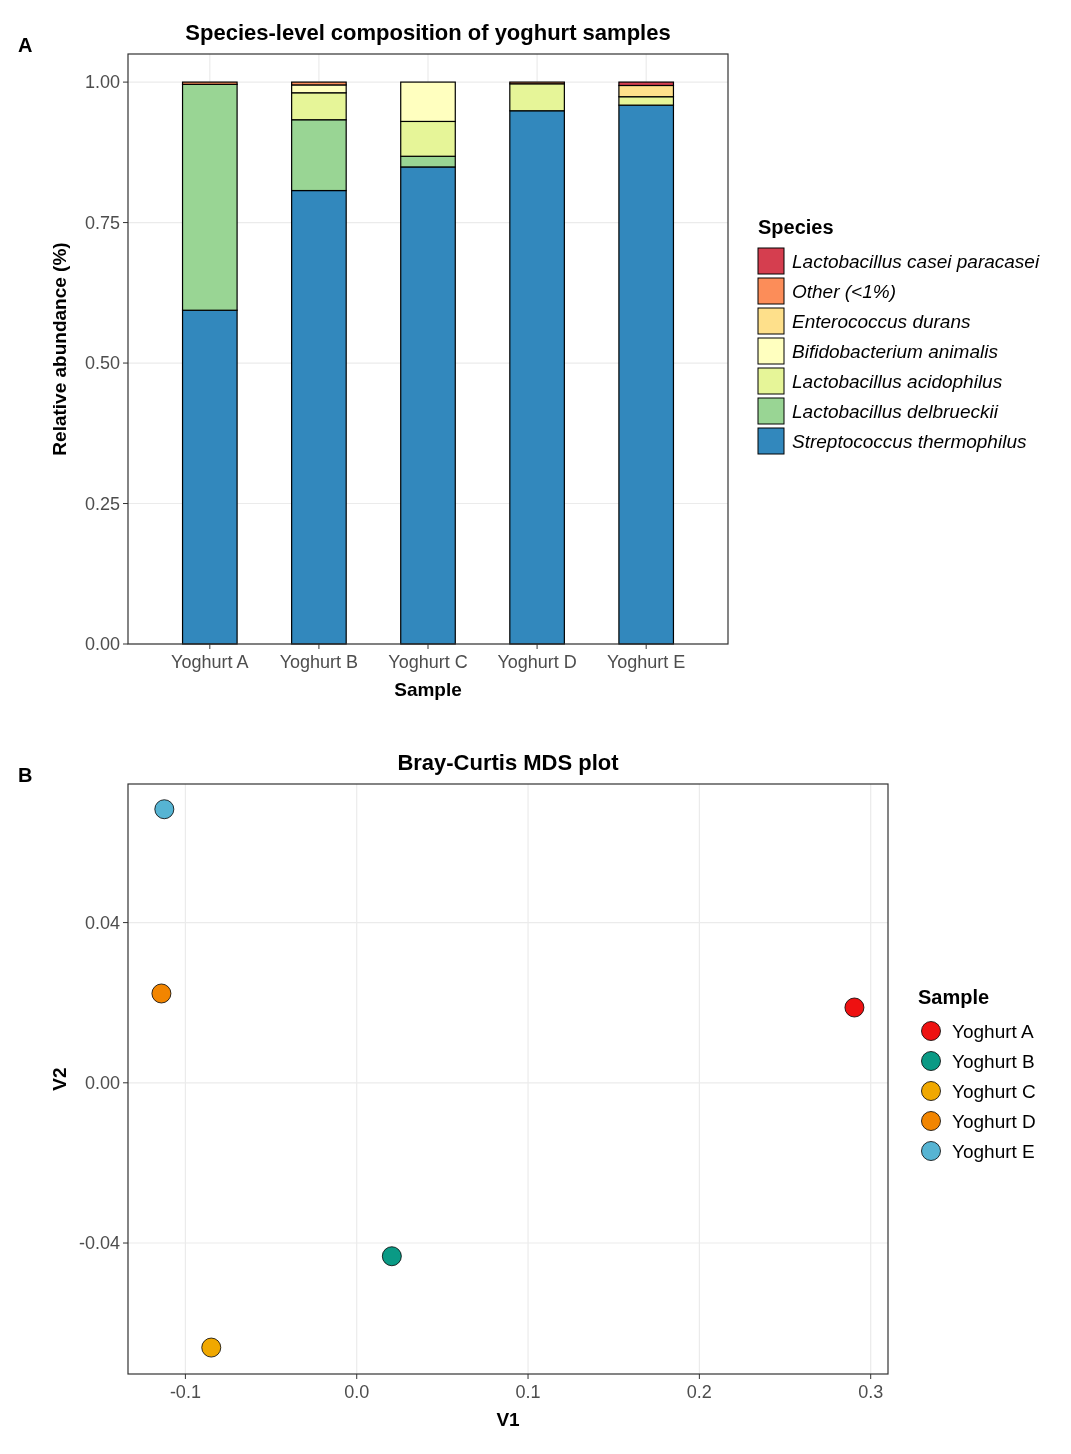 This screenshot has width=1071, height=1454. Describe the element at coordinates (319, 662) in the screenshot. I see `x-tick-label: Yoghurt B` at that location.